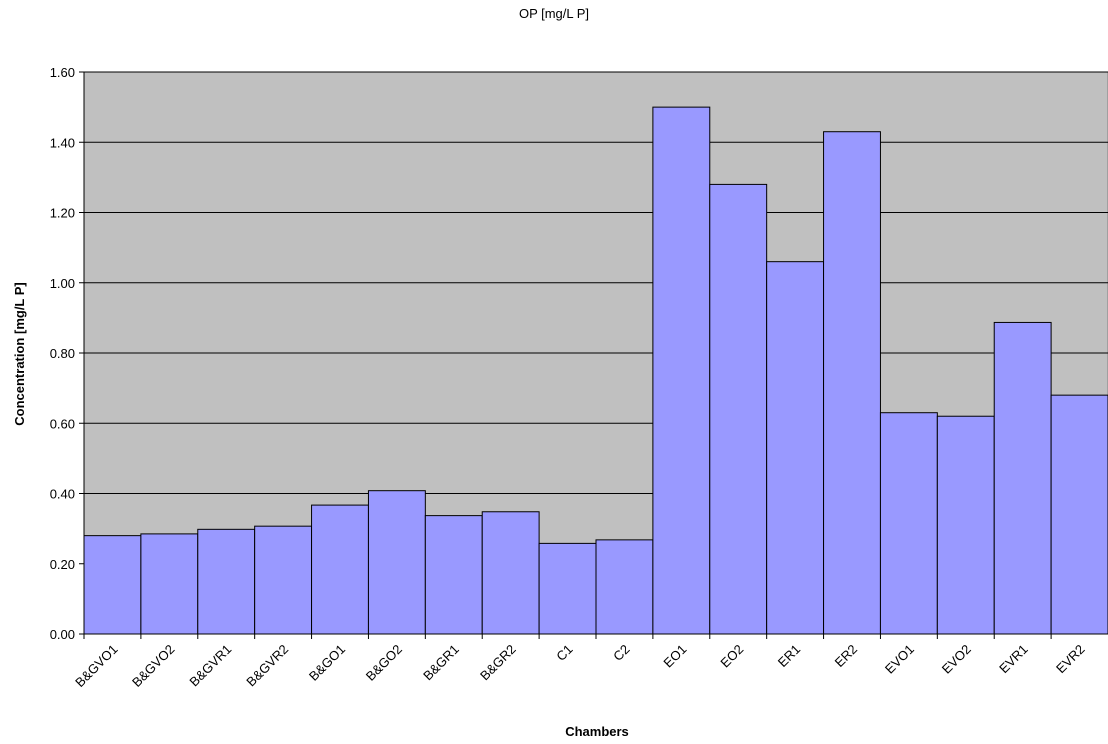  Describe the element at coordinates (153, 666) in the screenshot. I see `x-tick-label: B&GVO2` at that location.